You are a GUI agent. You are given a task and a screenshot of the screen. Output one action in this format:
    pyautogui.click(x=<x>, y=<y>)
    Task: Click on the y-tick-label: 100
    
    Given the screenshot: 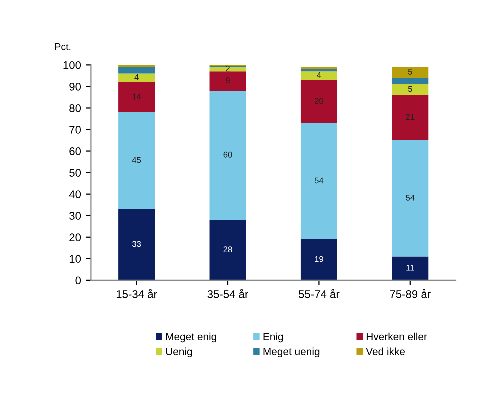 What is the action you would take?
    pyautogui.click(x=73, y=65)
    